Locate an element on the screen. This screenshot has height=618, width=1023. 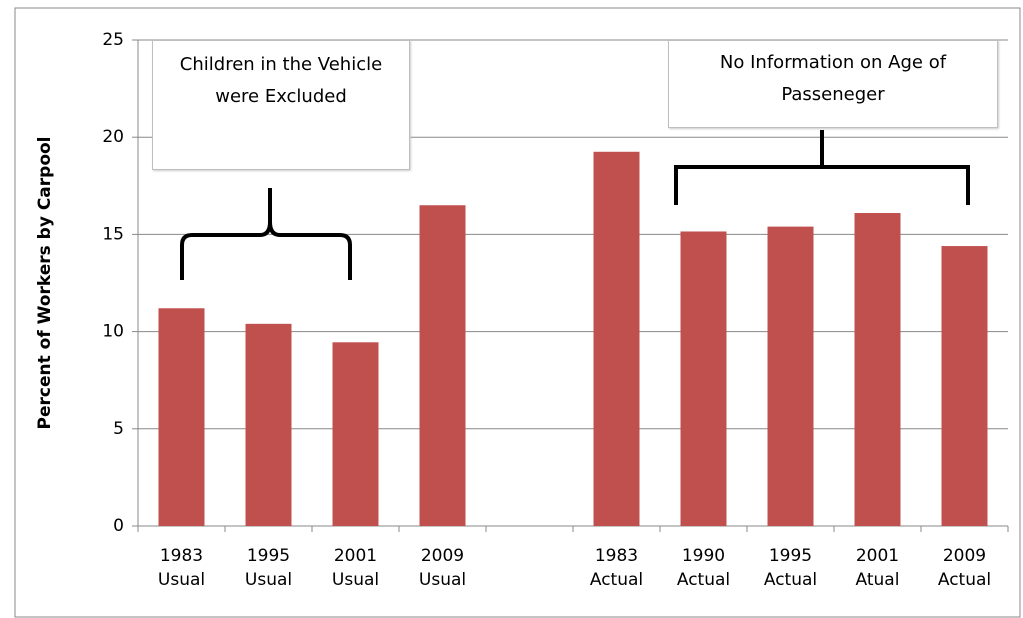
x-tick-label: 2001 Usual is located at coordinates (355, 568).